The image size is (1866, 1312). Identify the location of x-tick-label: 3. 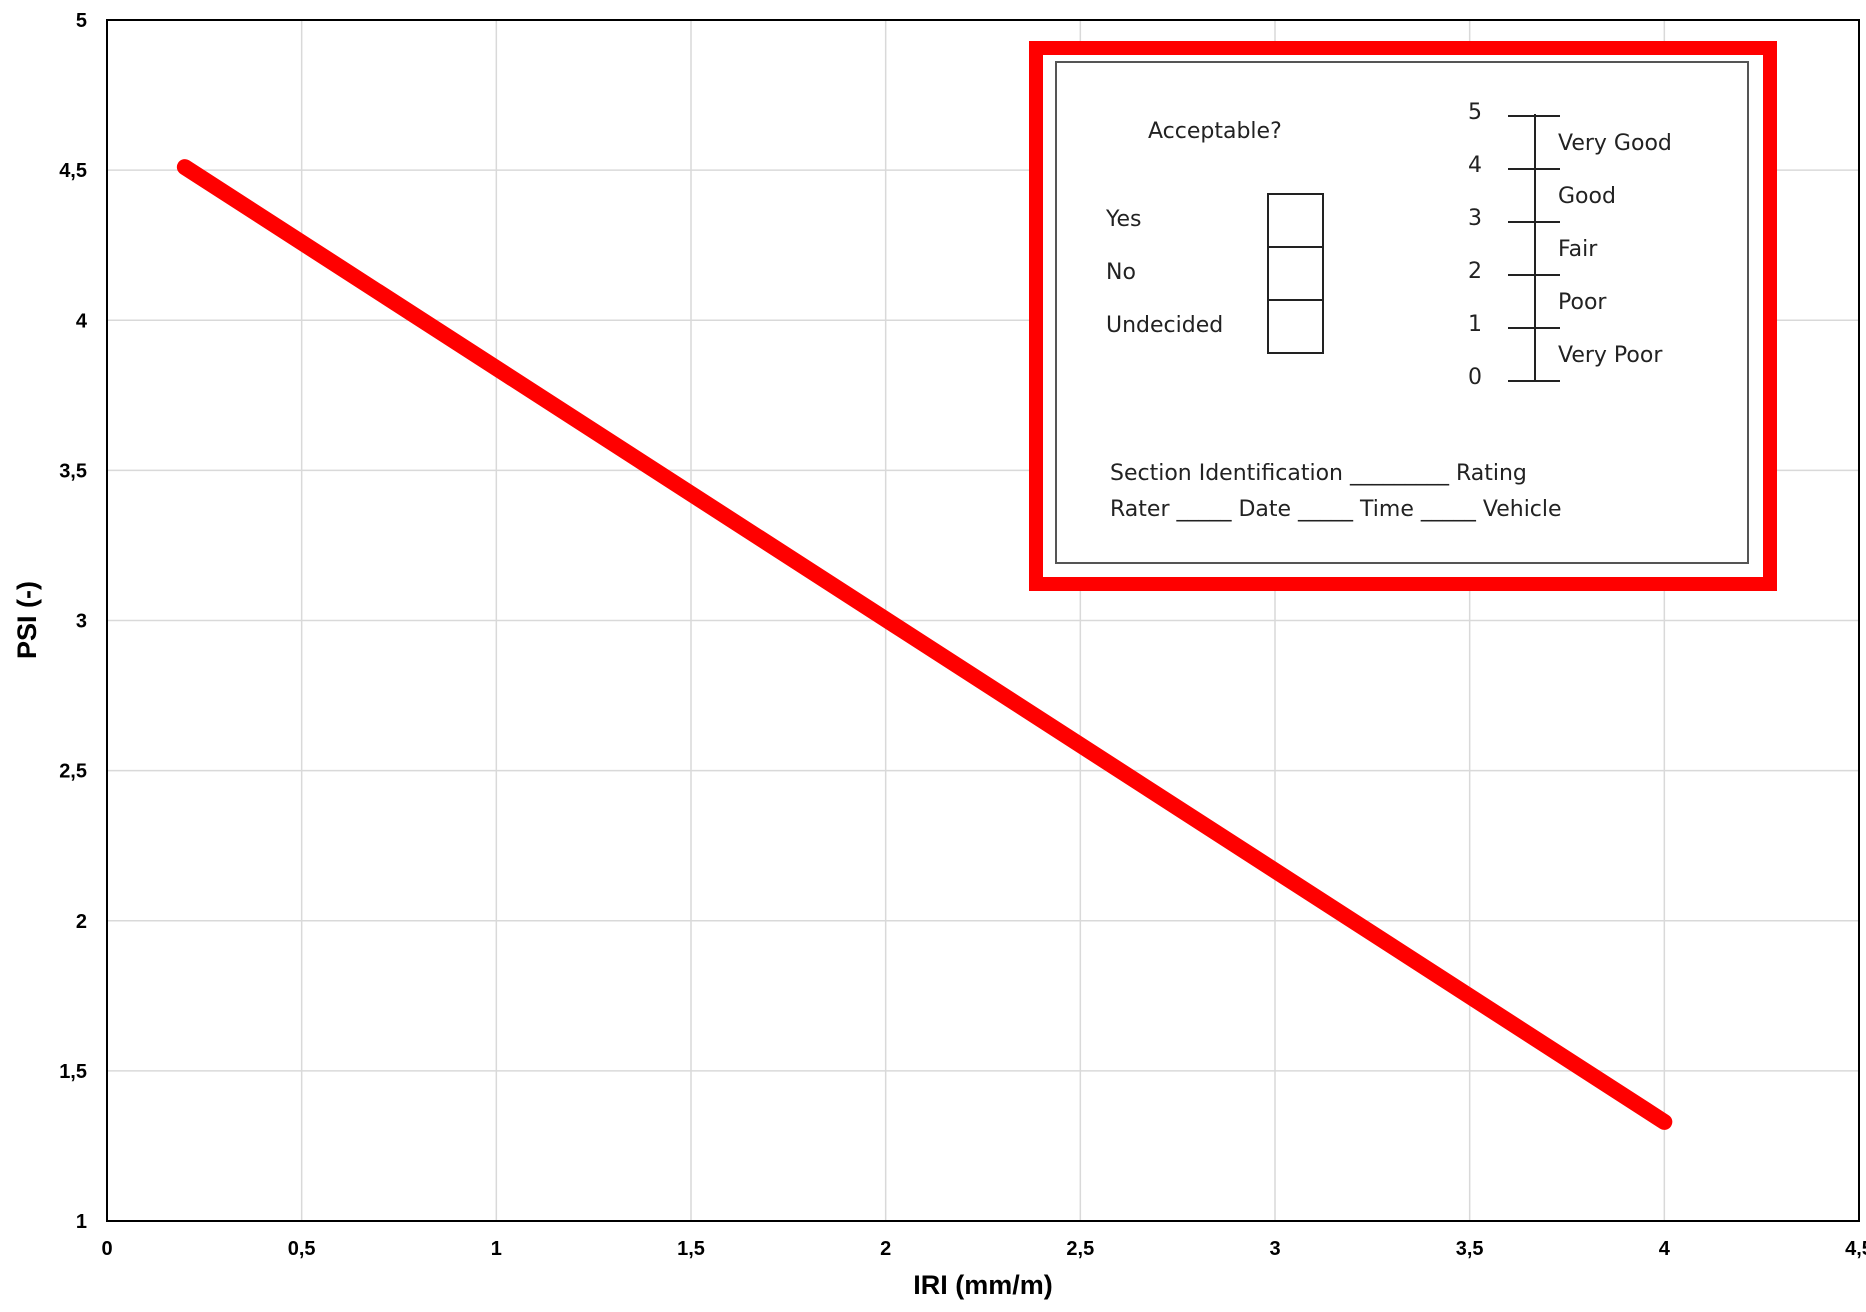
(1274, 1249).